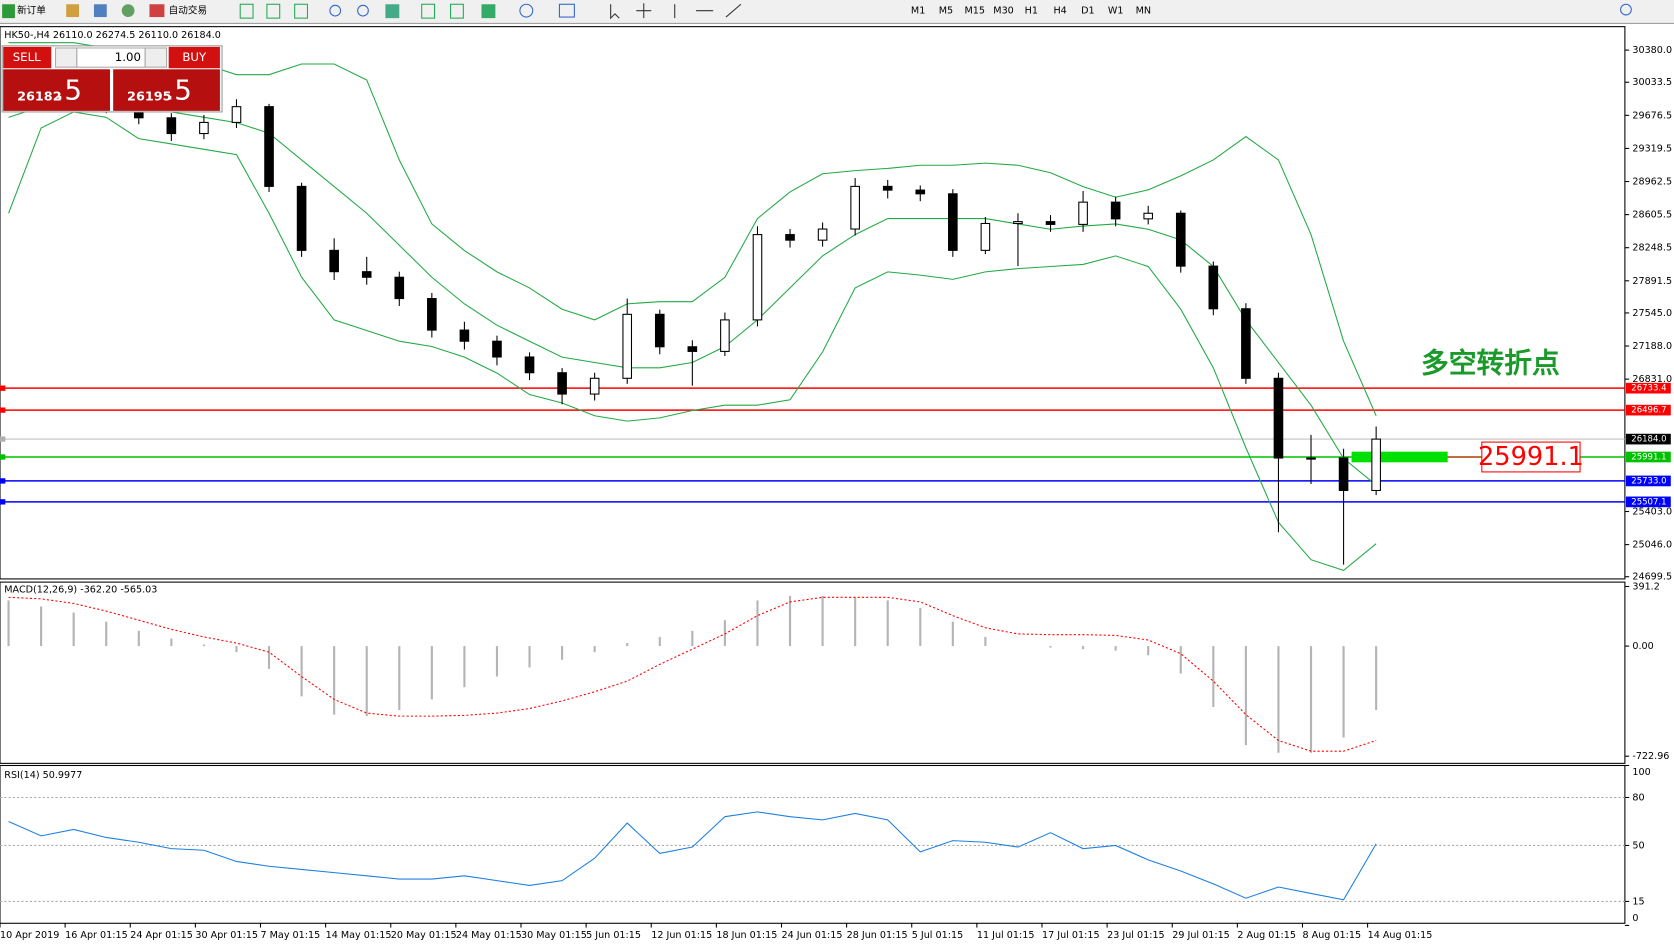 The height and width of the screenshot is (951, 1674). Describe the element at coordinates (1399, 457) in the screenshot. I see `turning-marker` at that location.